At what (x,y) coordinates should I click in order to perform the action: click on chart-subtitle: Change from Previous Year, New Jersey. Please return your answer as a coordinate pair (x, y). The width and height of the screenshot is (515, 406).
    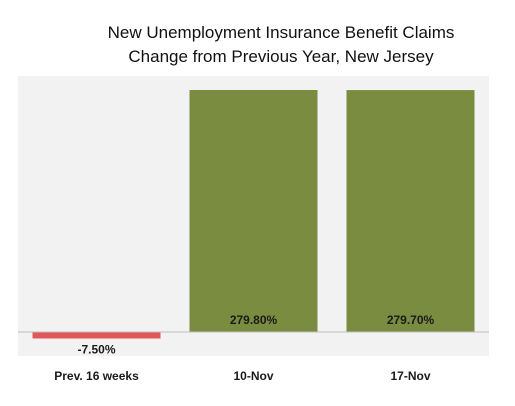
    Looking at the image, I should click on (281, 56).